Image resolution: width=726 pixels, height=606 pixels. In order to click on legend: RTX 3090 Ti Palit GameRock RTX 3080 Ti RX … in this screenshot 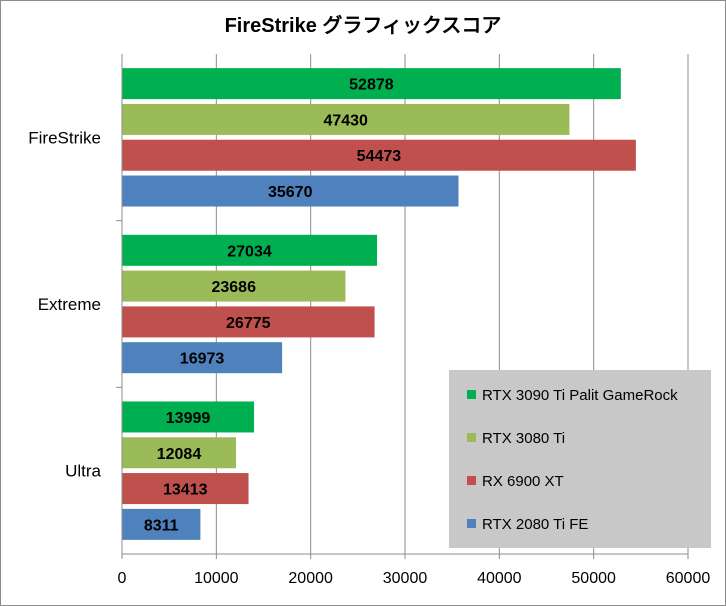, I will do `click(580, 459)`.